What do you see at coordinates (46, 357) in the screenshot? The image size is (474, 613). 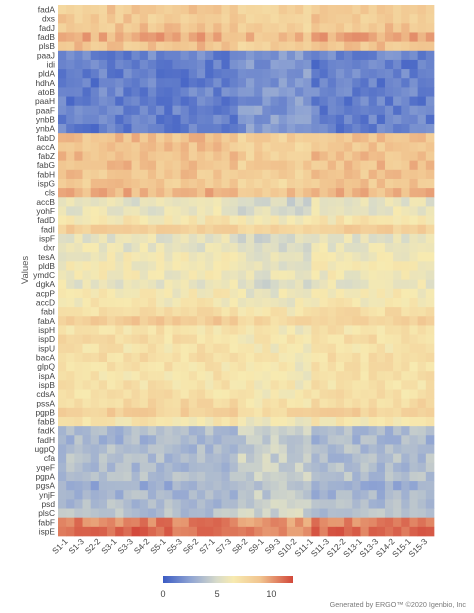 I see `row-label-bacA: bacA` at bounding box center [46, 357].